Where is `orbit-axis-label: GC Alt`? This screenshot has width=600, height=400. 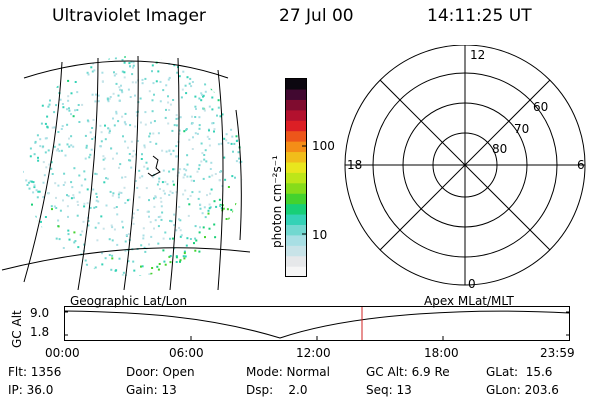 orbit-axis-label: GC Alt is located at coordinates (17, 329).